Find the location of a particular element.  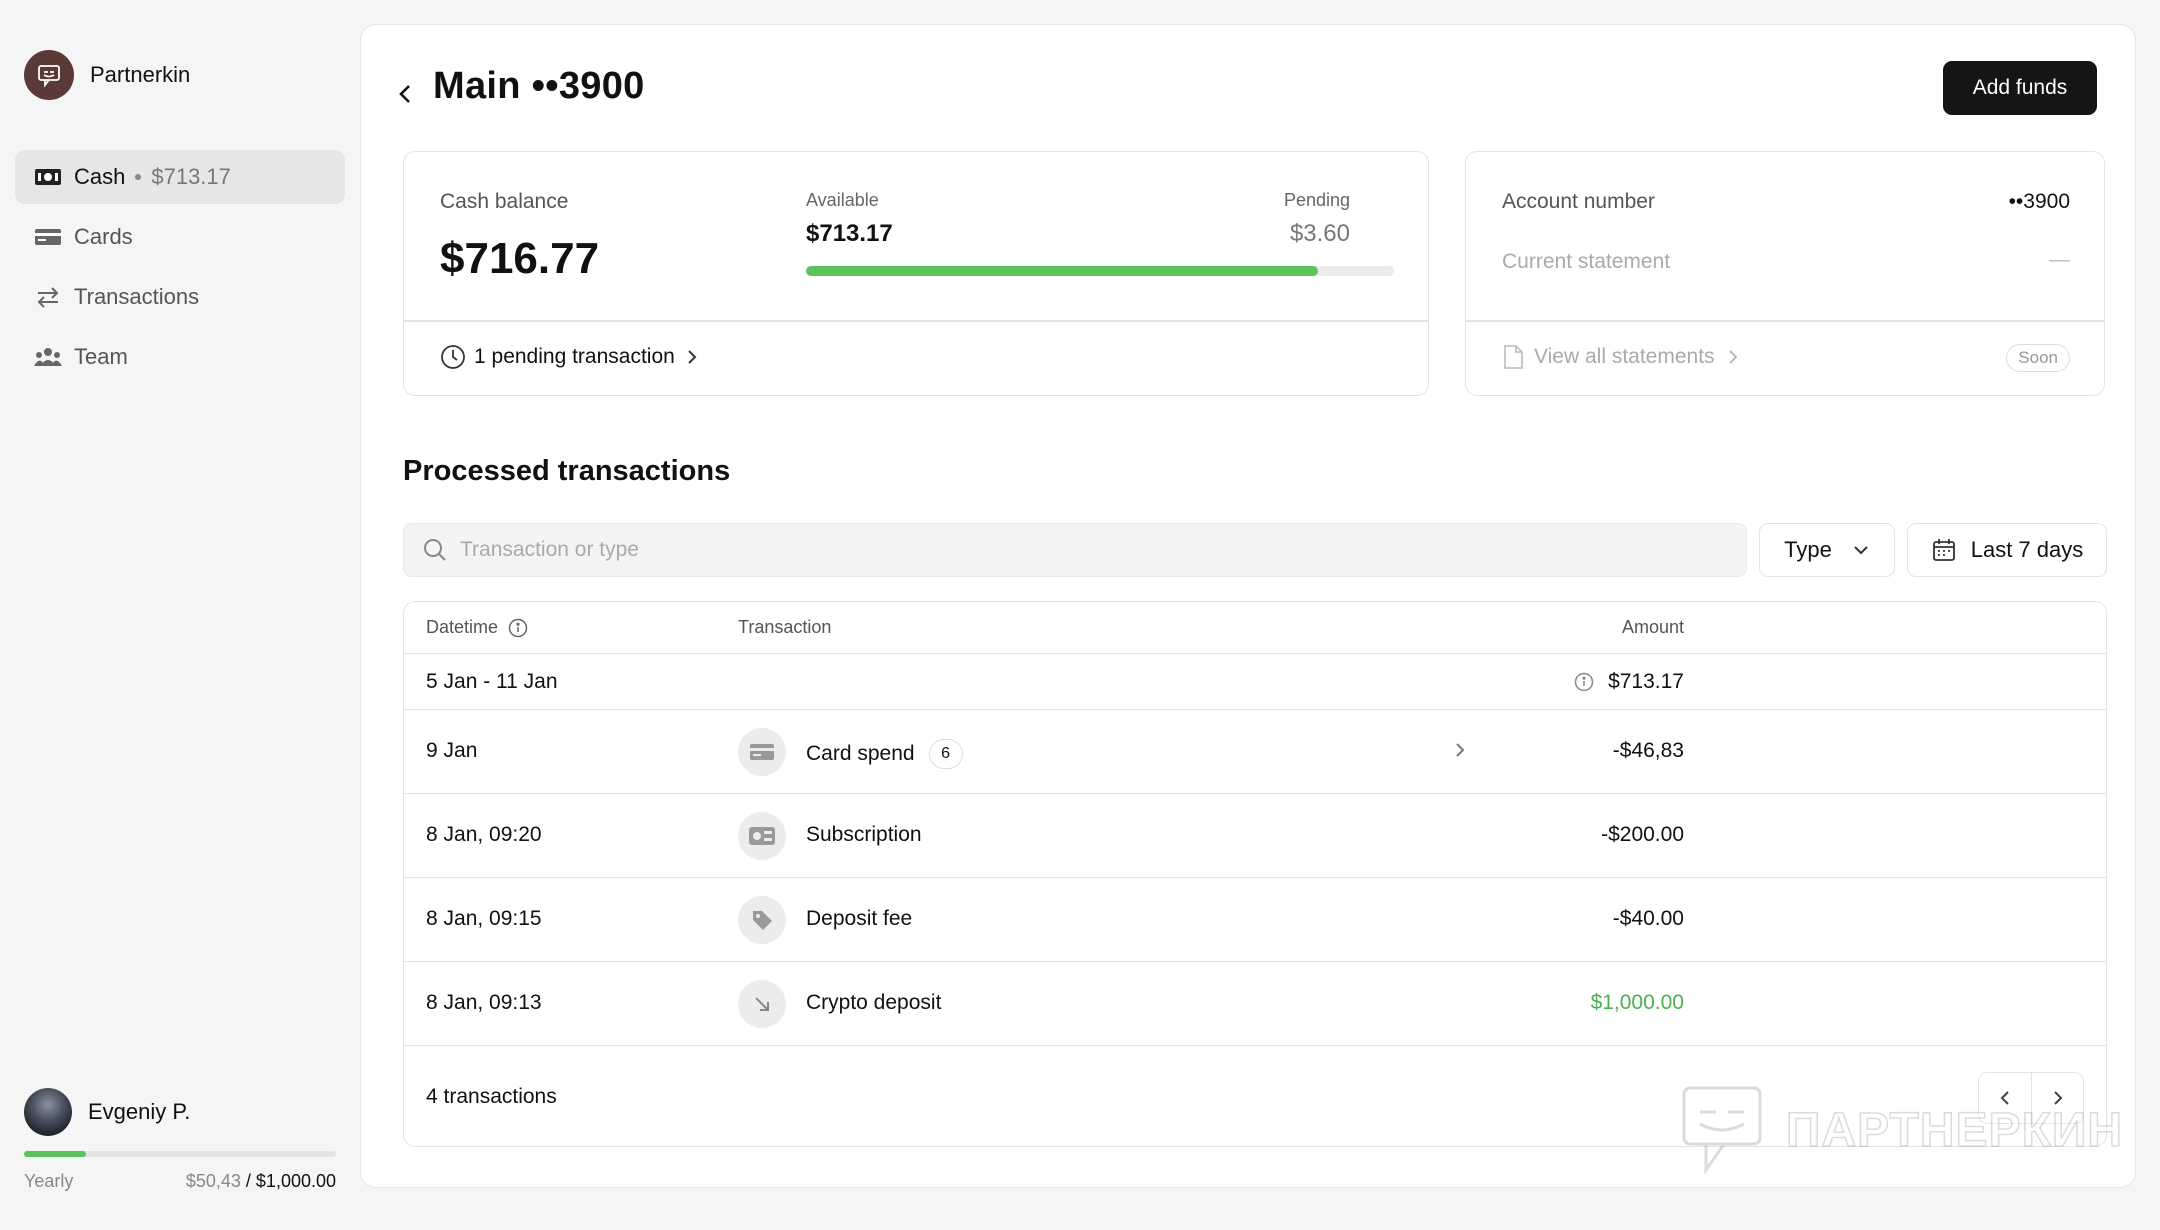

view-statements-label: View all statements is located at coordinates (1624, 356).